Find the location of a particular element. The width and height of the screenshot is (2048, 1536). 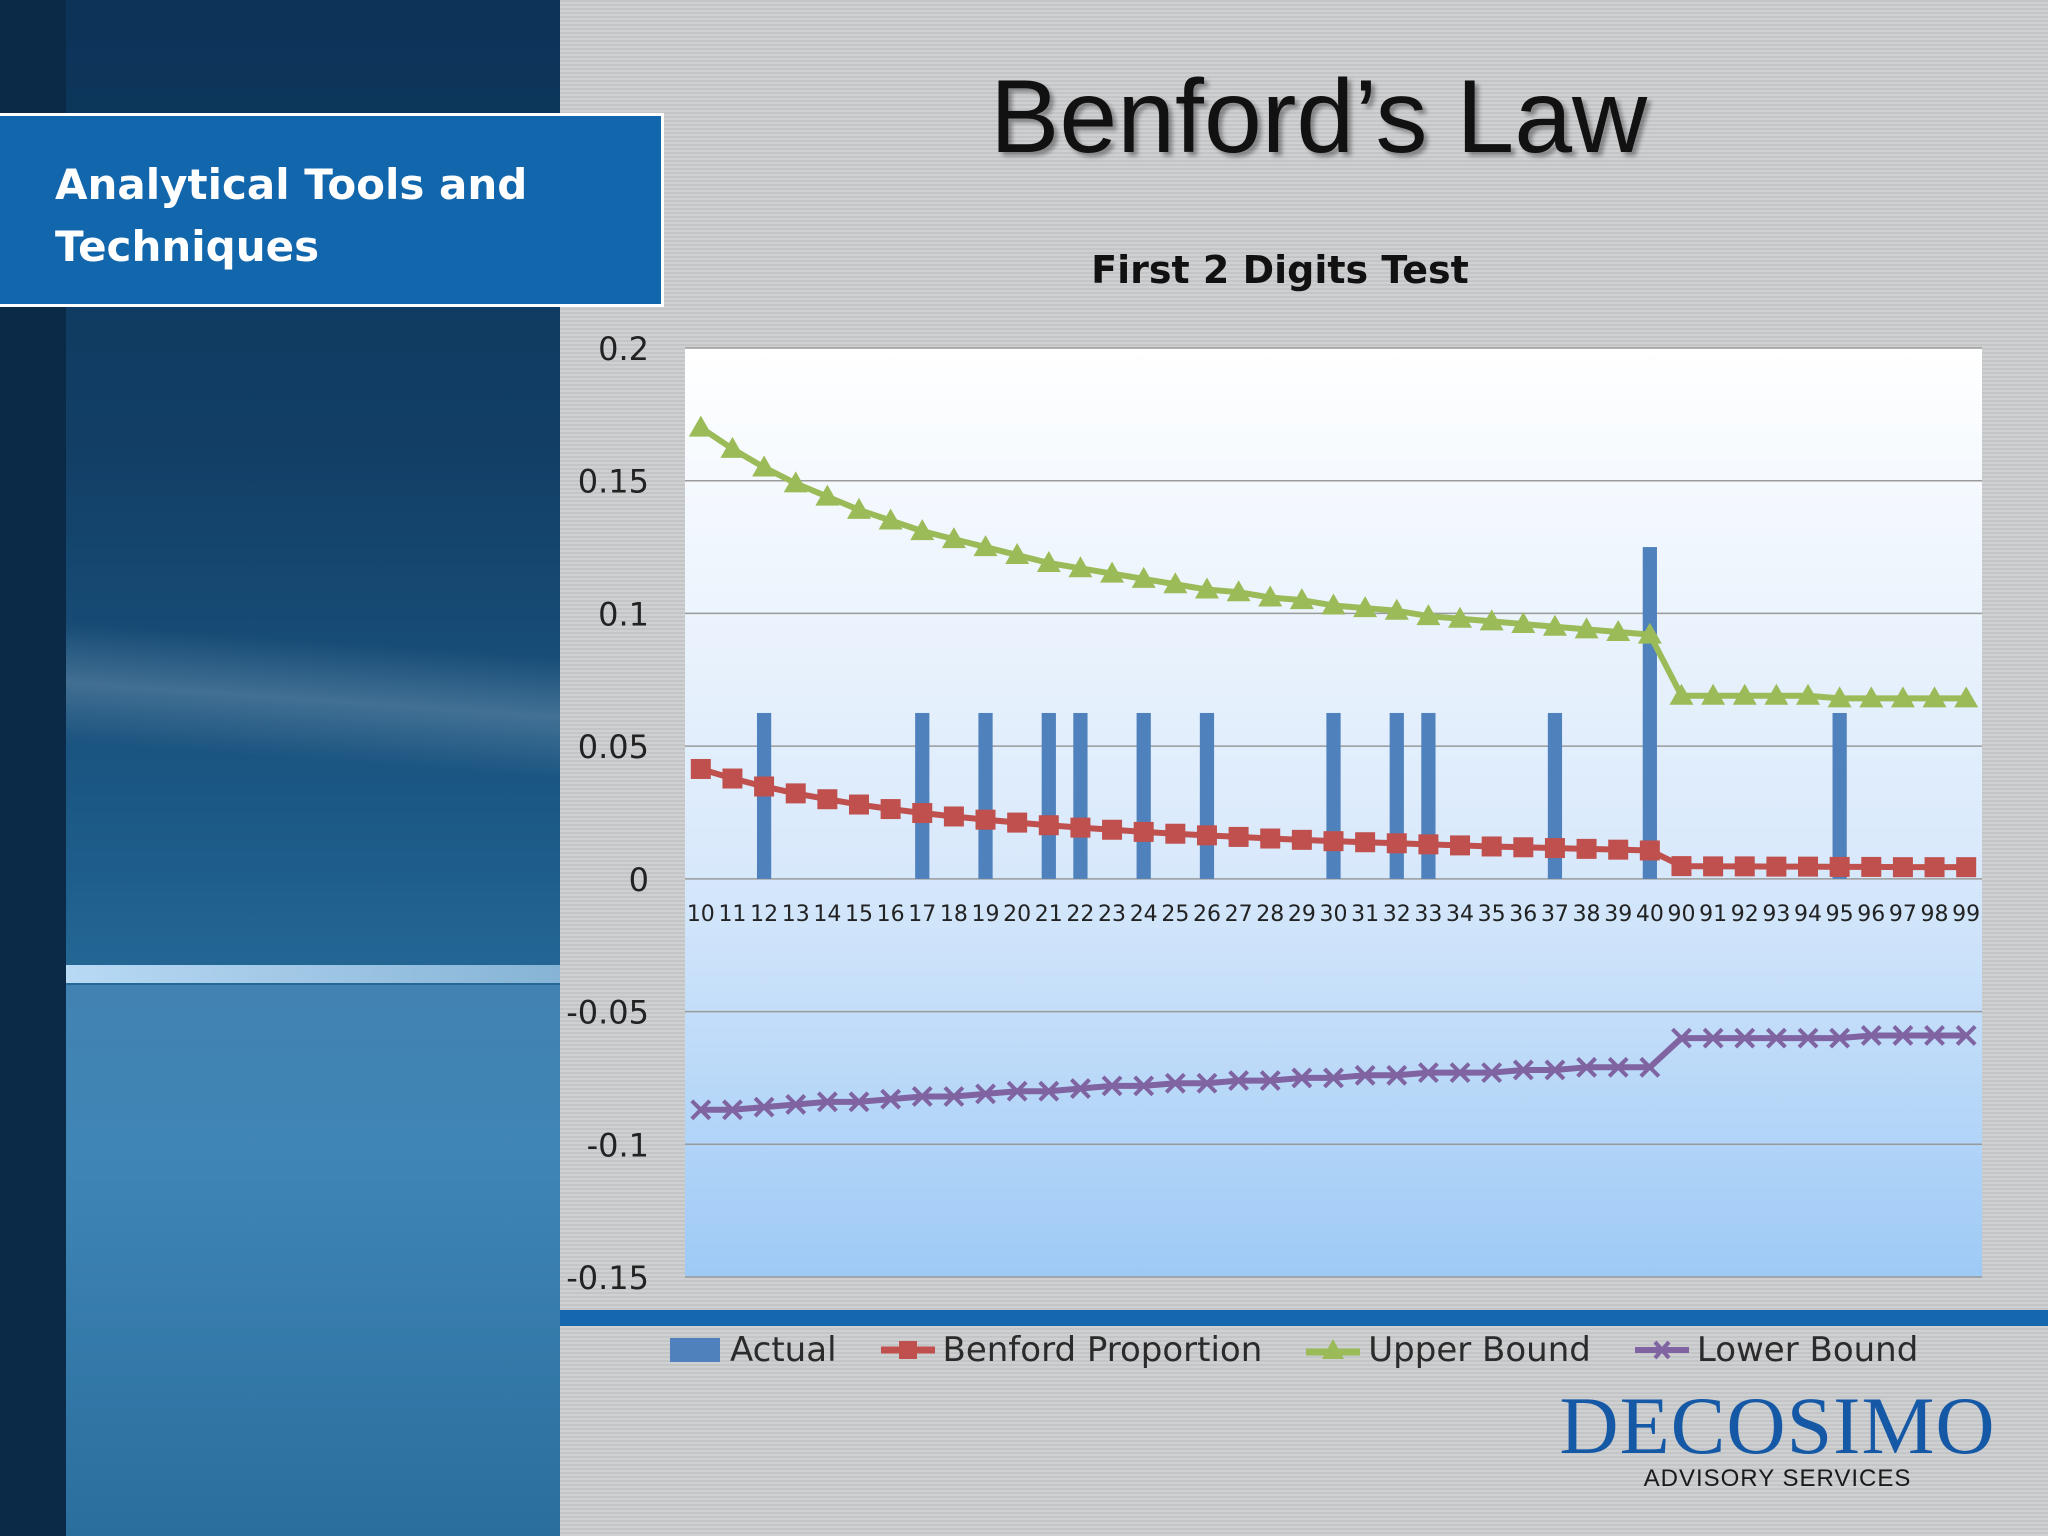

x-tick-label: 39 is located at coordinates (1618, 914).